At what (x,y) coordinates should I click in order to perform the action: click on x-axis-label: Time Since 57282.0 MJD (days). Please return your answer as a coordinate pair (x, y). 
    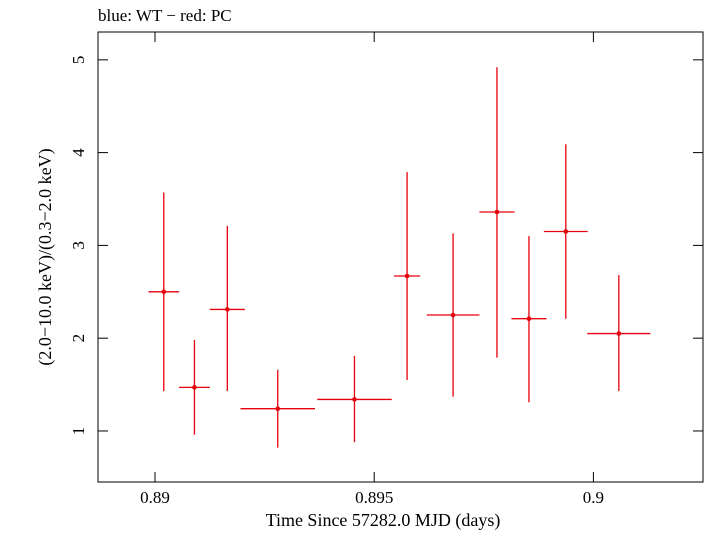
    Looking at the image, I should click on (383, 520).